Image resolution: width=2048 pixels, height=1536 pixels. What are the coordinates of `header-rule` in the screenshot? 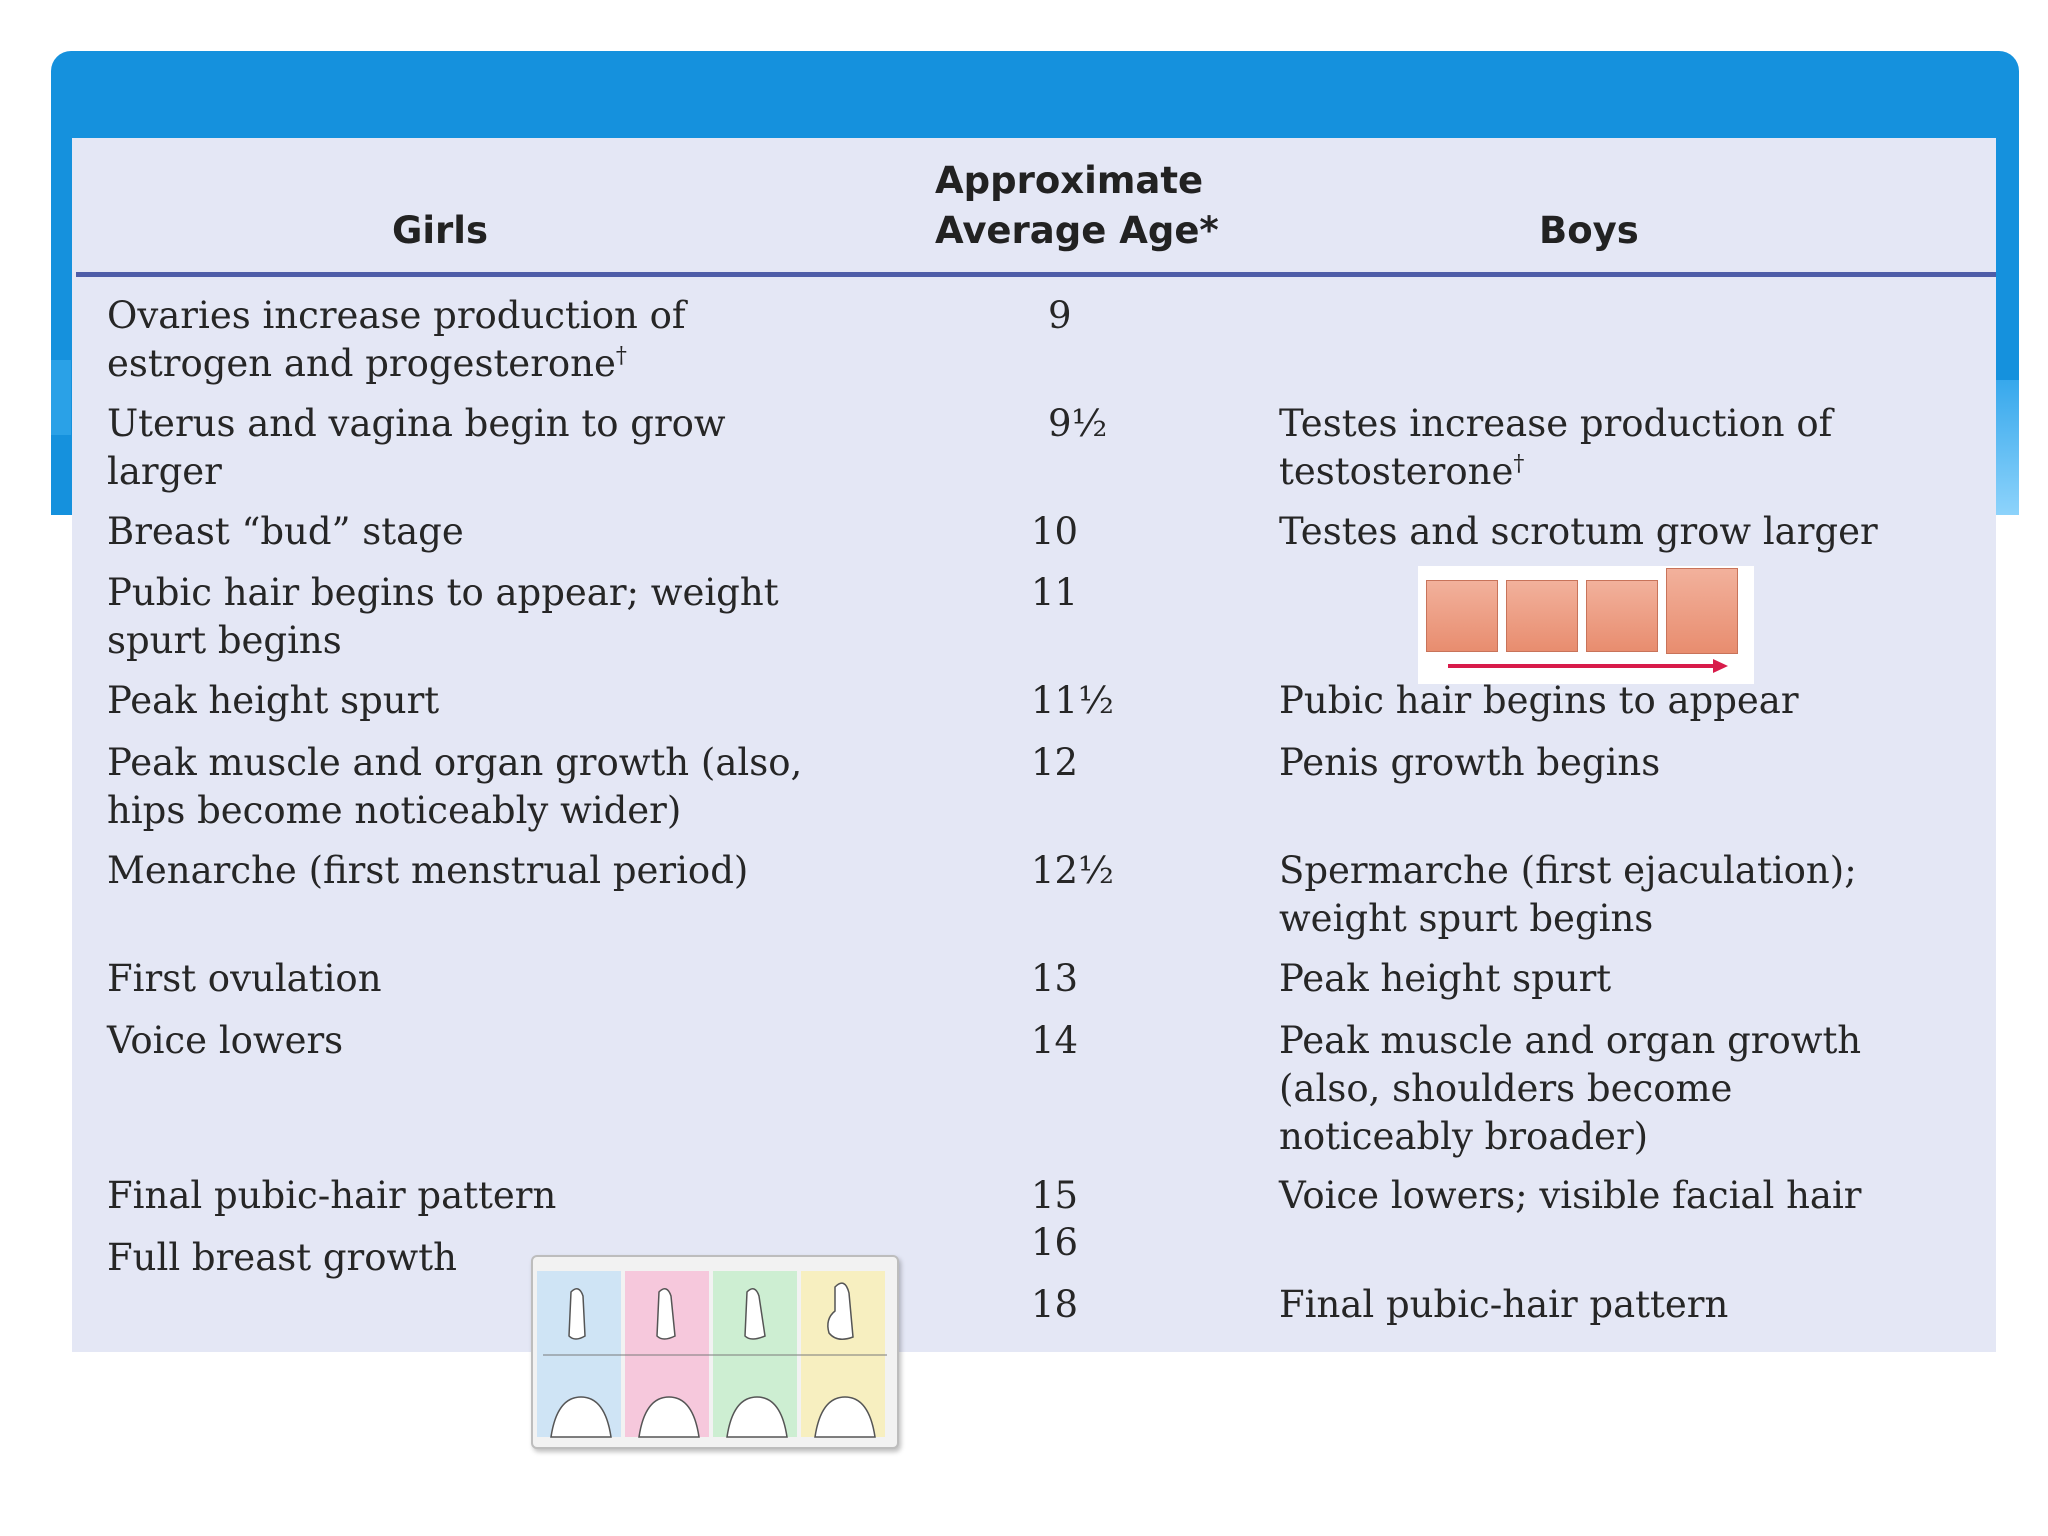 It's located at (1036, 274).